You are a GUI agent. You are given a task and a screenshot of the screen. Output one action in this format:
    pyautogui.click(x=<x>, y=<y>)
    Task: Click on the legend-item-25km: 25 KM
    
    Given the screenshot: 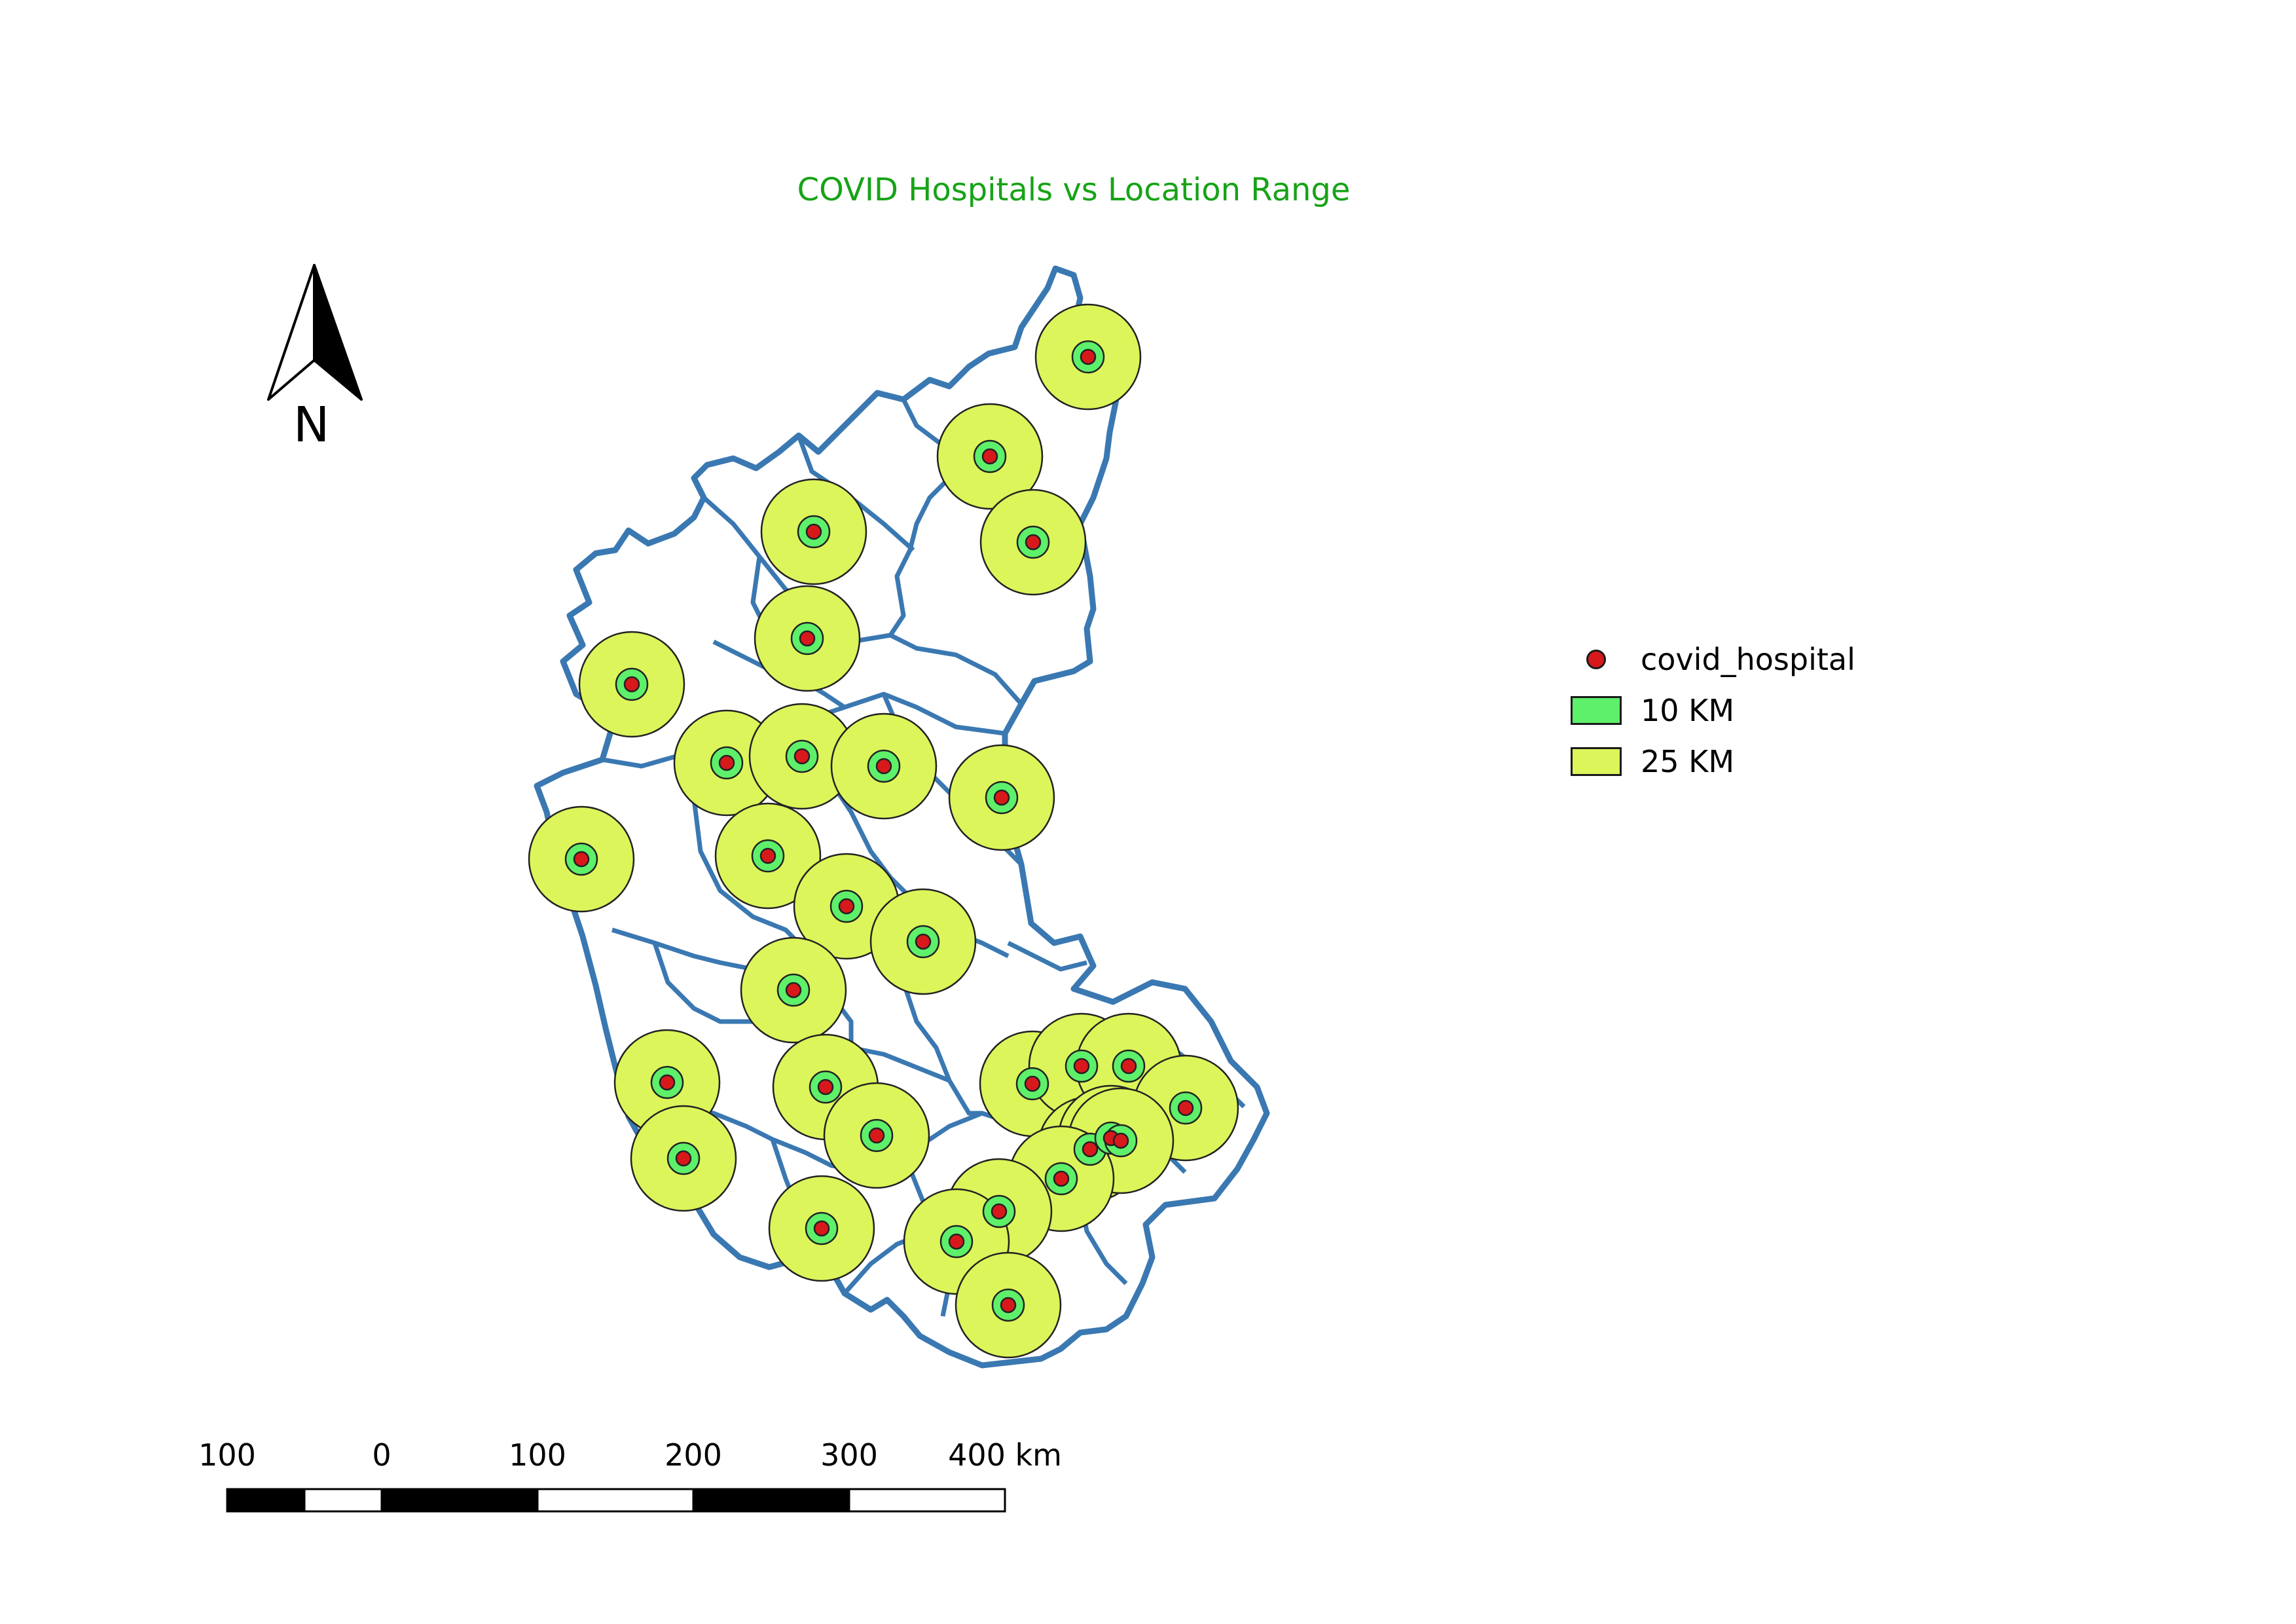 What is the action you would take?
    pyautogui.click(x=1712, y=761)
    